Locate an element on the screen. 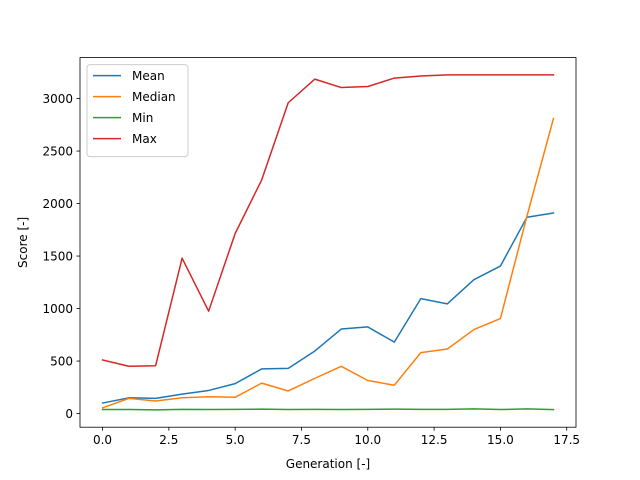 Image resolution: width=640 pixels, height=480 pixels. x-tick-label: 0.0 is located at coordinates (102, 440).